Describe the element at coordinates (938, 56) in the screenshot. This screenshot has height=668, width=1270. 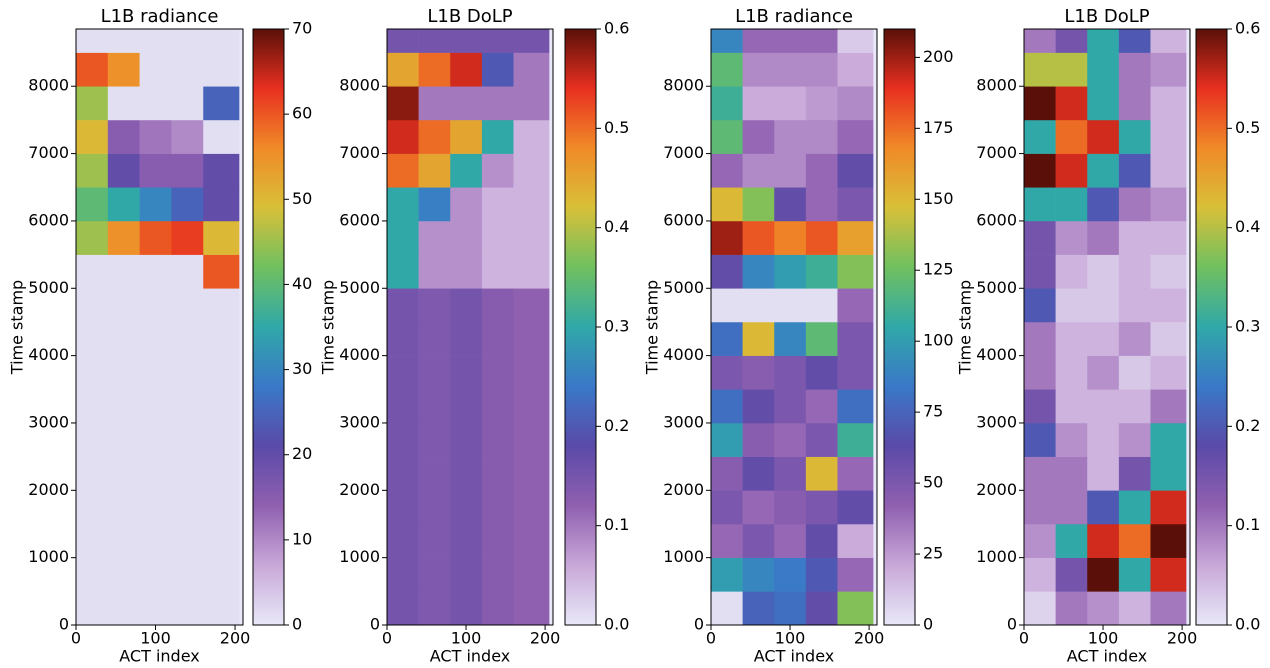
I see `colorbar-tick-label: 200` at that location.